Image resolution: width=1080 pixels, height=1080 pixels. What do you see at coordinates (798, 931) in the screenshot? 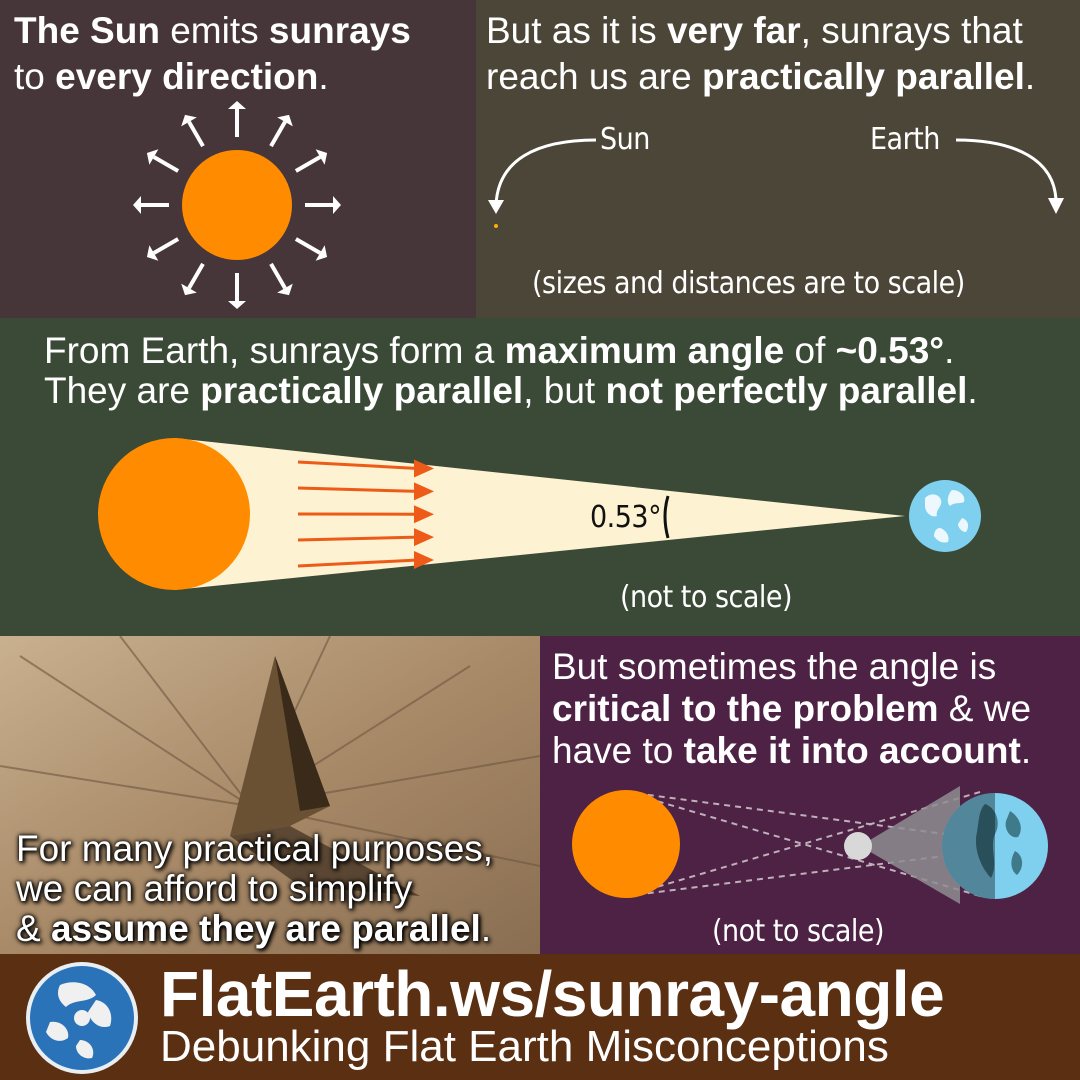
I see `scale-note: (not to scale)` at bounding box center [798, 931].